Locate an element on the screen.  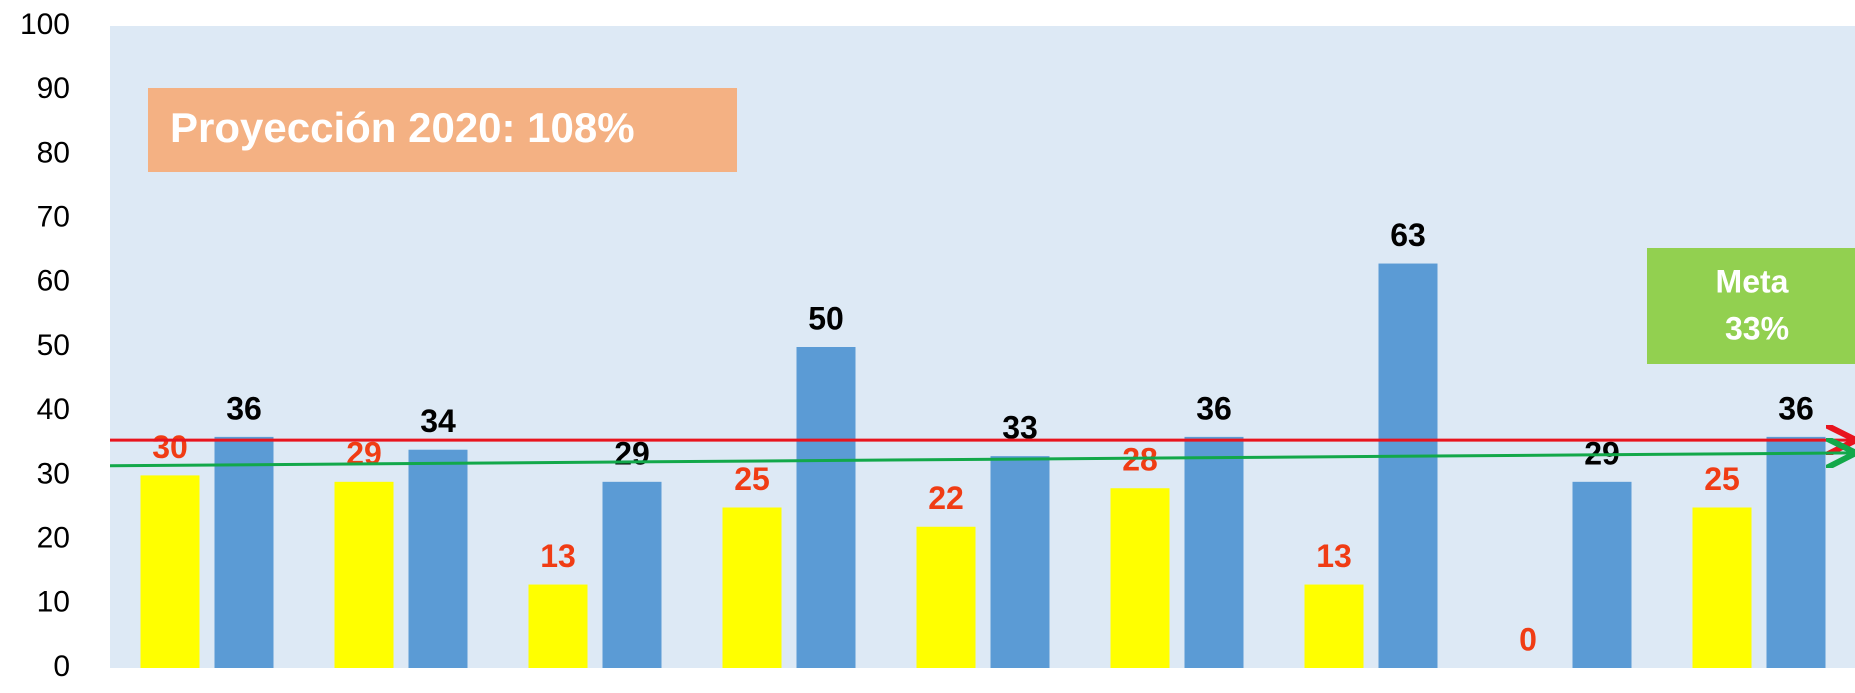
y-tick-label: 50 is located at coordinates (53, 345).